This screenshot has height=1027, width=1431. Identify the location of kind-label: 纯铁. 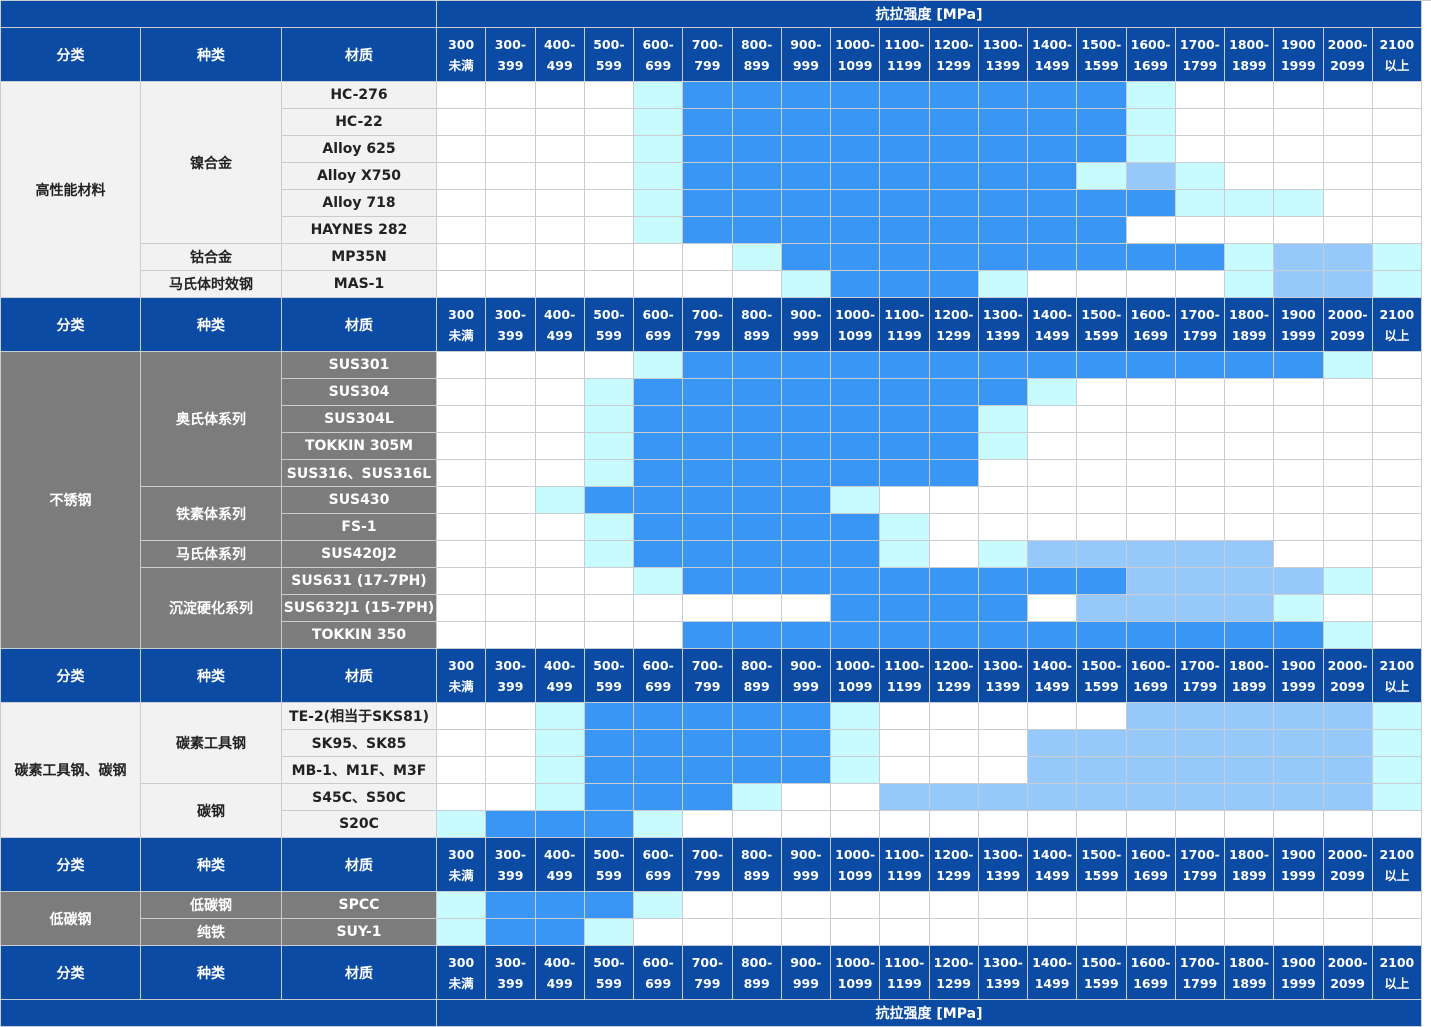
(211, 932).